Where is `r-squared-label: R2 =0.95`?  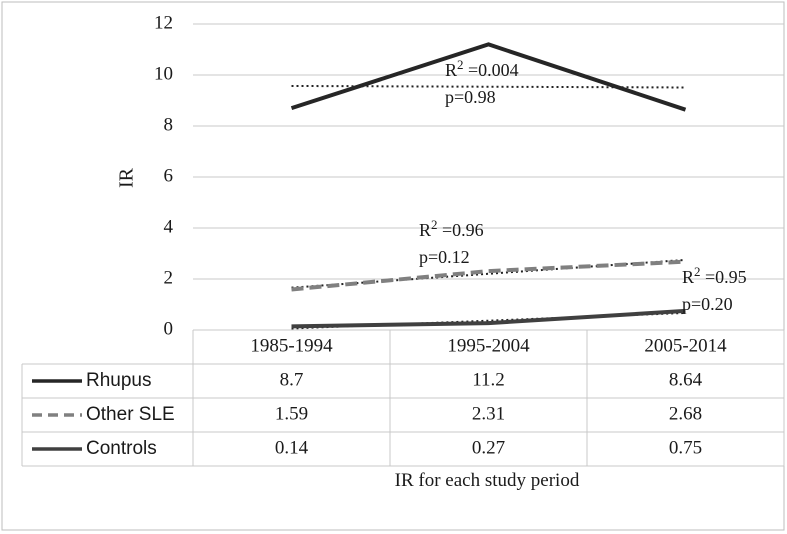
r-squared-label: R2 =0.95 is located at coordinates (714, 275).